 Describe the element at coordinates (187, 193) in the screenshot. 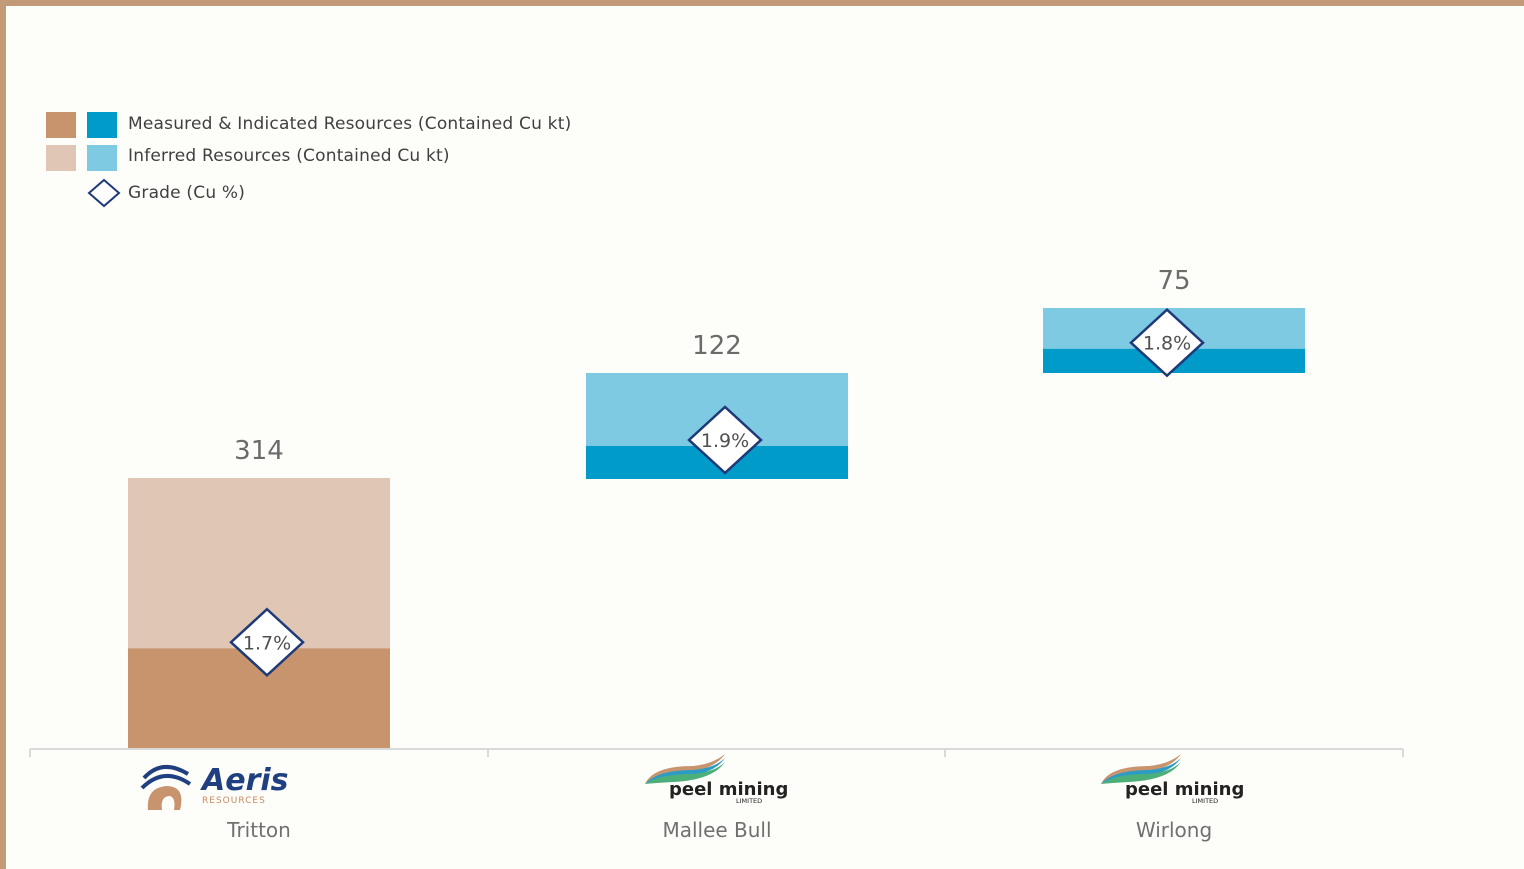

I see `legend-label-grade: Grade (Cu %)` at that location.